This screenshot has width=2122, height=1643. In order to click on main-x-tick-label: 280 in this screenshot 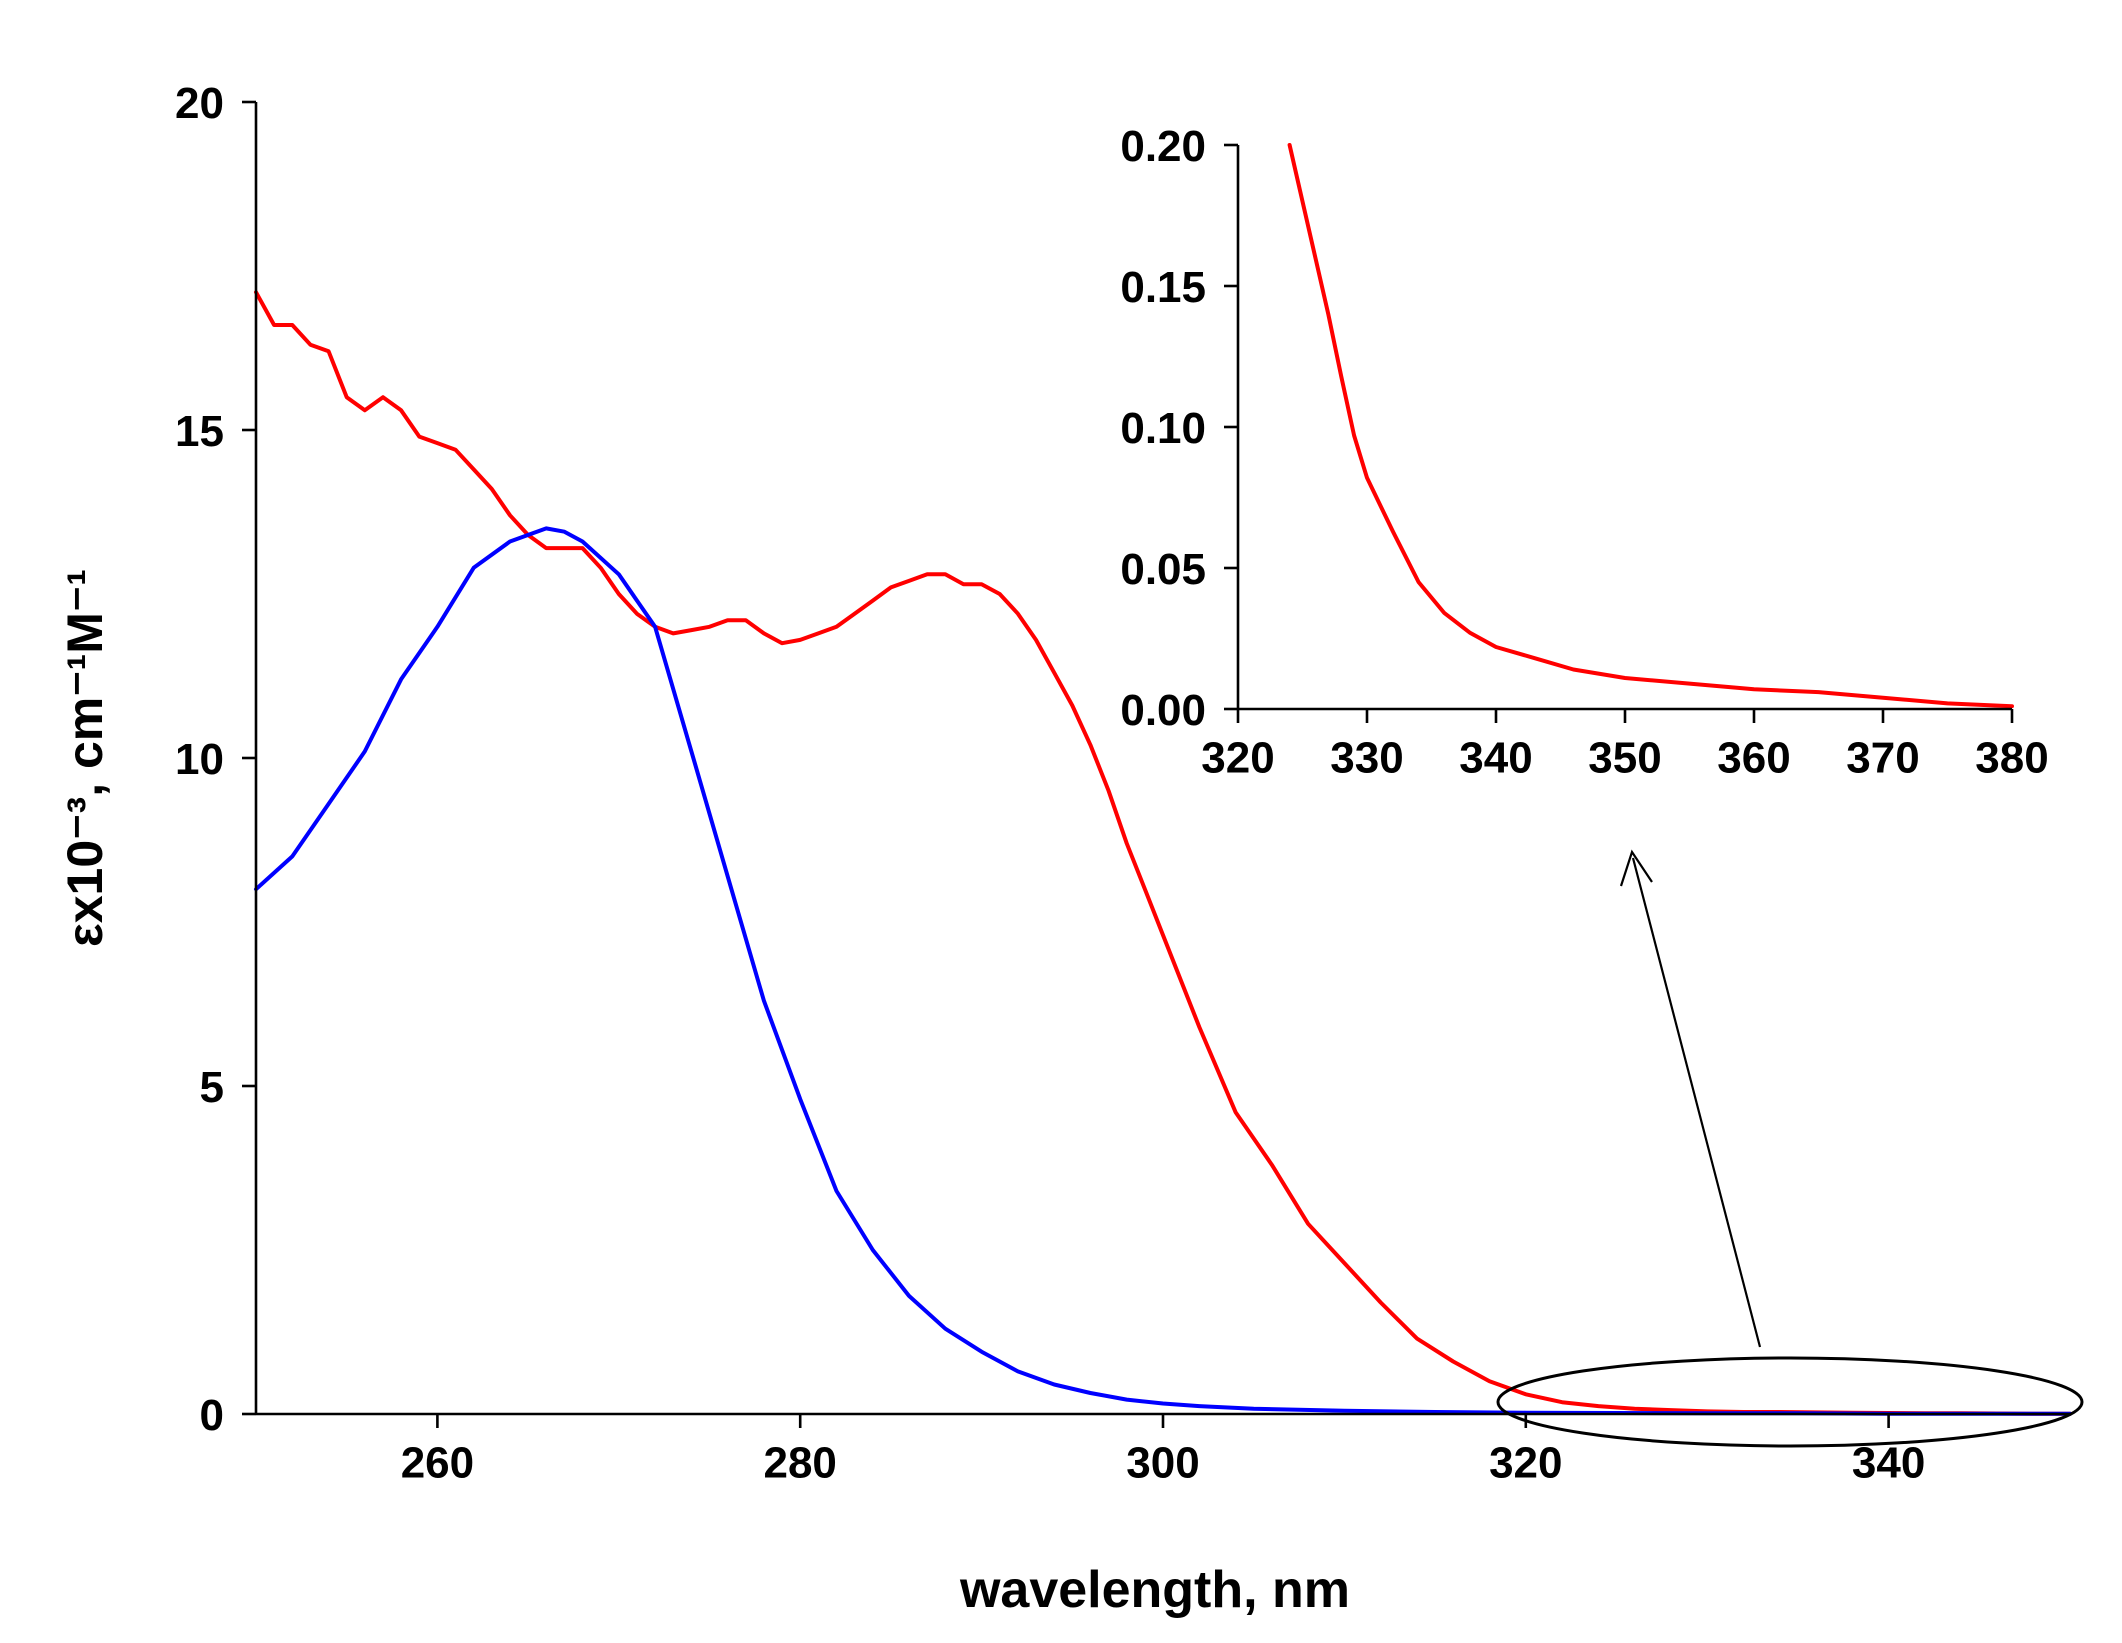, I will do `click(799, 1463)`.